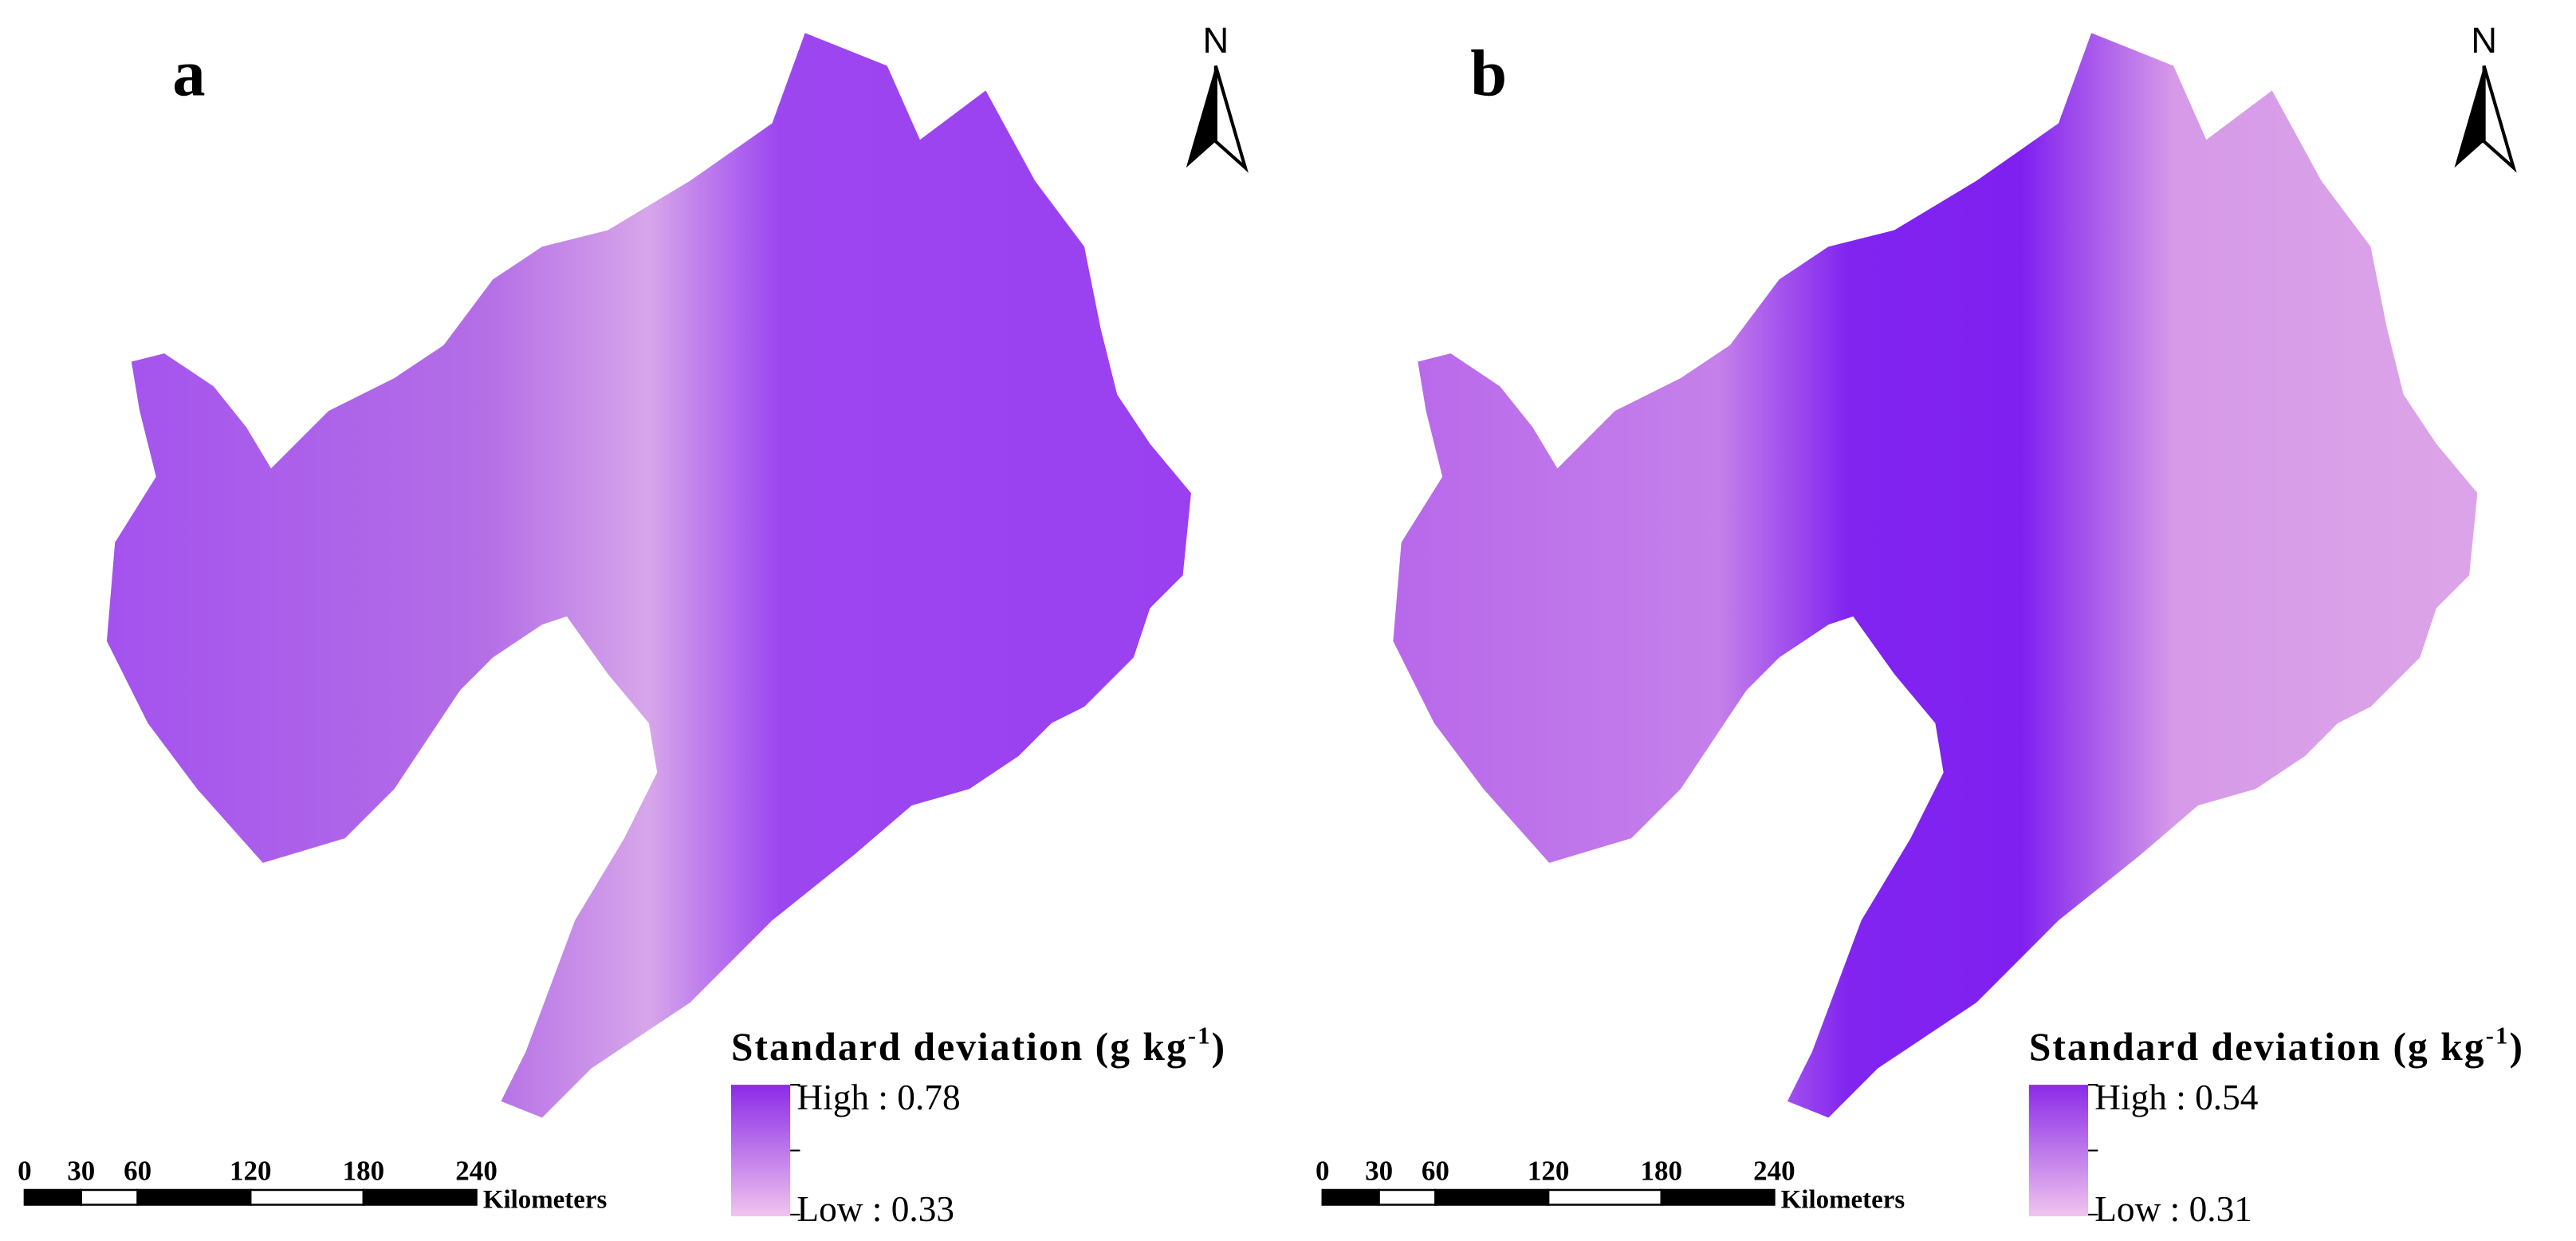  What do you see at coordinates (2173, 1209) in the screenshot?
I see `legend-low: Low : 0.31` at bounding box center [2173, 1209].